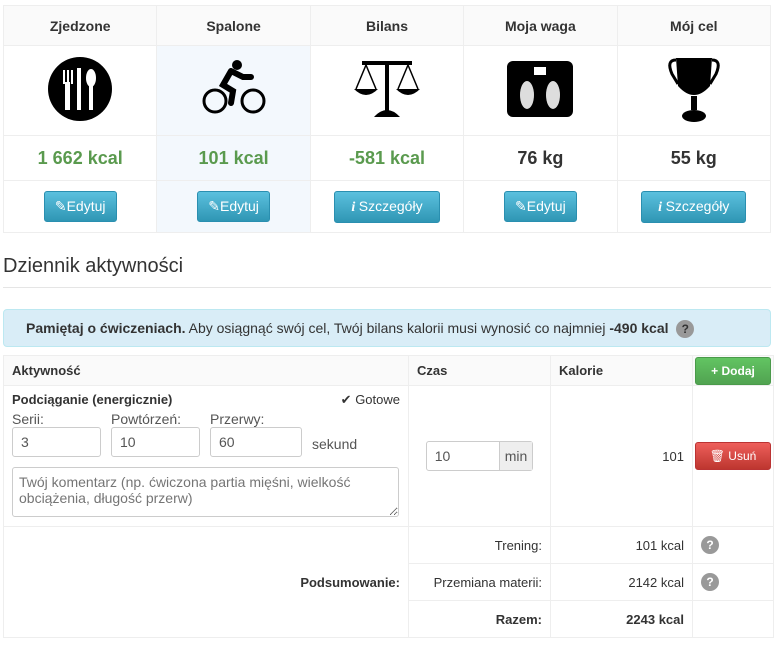 The height and width of the screenshot is (645, 778). I want to click on page-title: Dziennik aktywności, so click(93, 266).